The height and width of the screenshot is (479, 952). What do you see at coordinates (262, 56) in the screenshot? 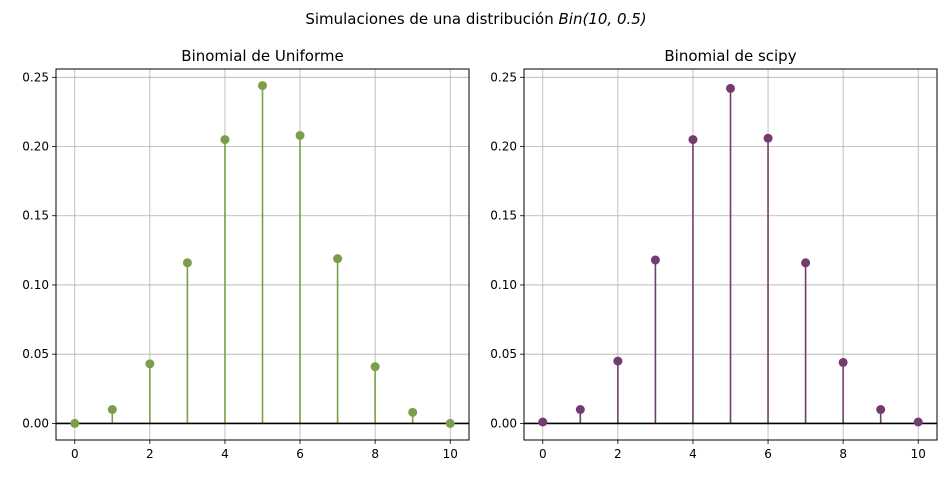
I see `panel-title: Binomial de Uniforme` at bounding box center [262, 56].